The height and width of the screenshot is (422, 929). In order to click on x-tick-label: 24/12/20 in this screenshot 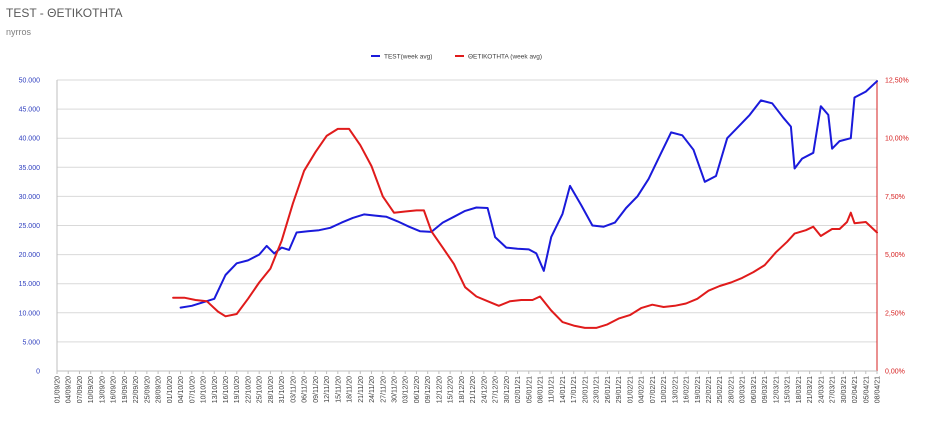, I will do `click(484, 389)`.